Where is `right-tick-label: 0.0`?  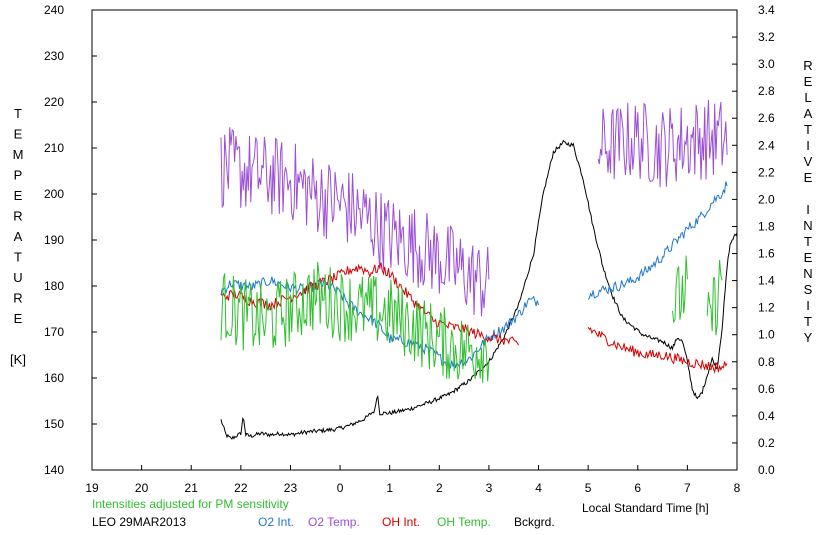
right-tick-label: 0.0 is located at coordinates (766, 470).